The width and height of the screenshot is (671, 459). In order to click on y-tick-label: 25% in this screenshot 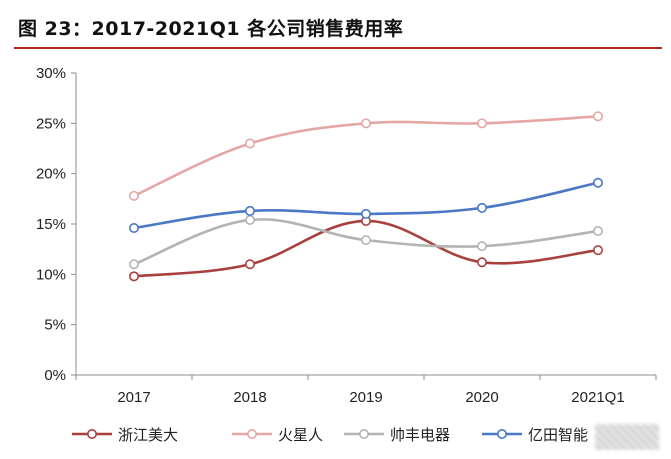, I will do `click(51, 123)`.